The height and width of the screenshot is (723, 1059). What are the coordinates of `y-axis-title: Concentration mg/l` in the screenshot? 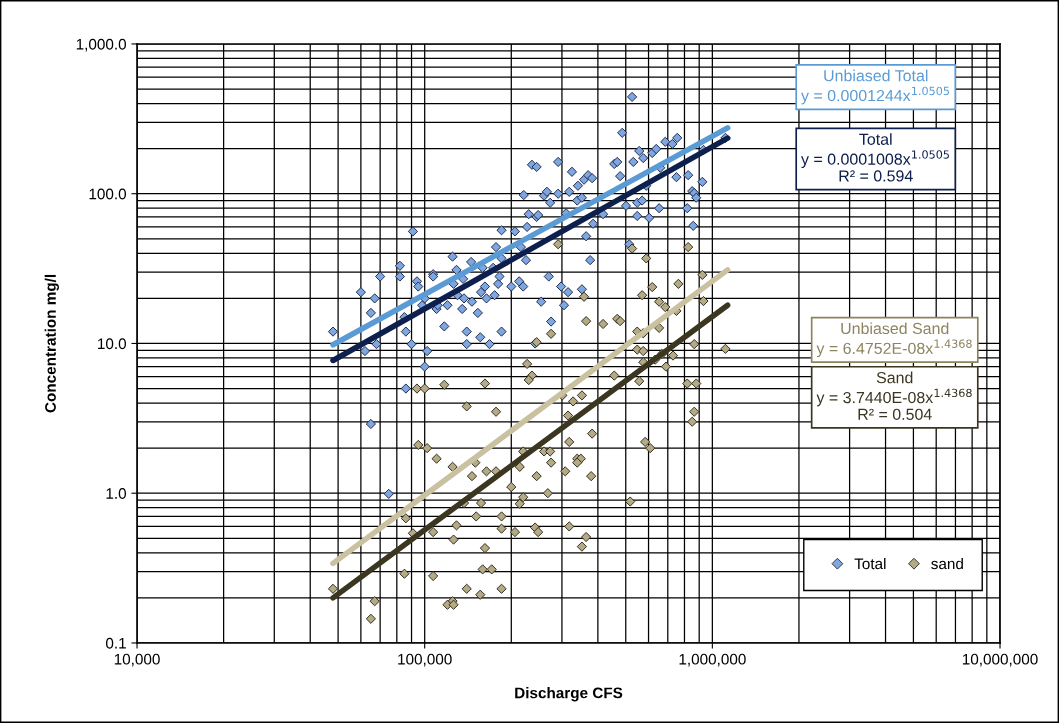 It's located at (51, 343).